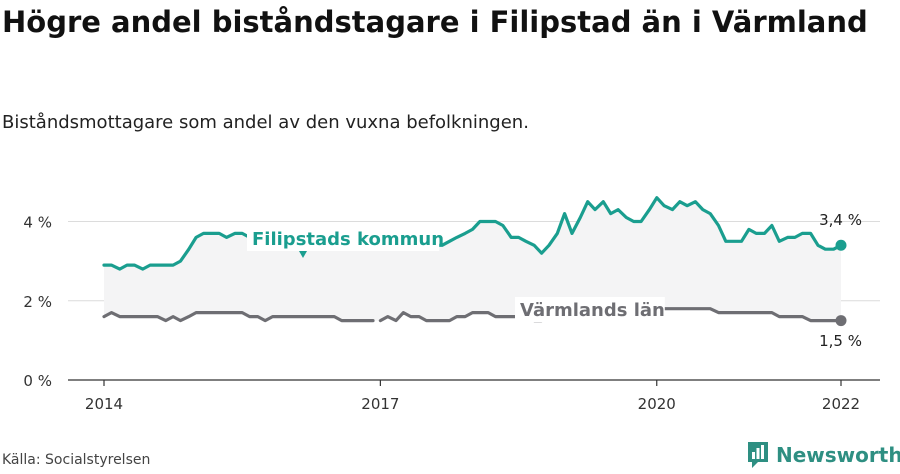 The image size is (900, 474). What do you see at coordinates (303, 254) in the screenshot?
I see `label-pointer-filipstad` at bounding box center [303, 254].